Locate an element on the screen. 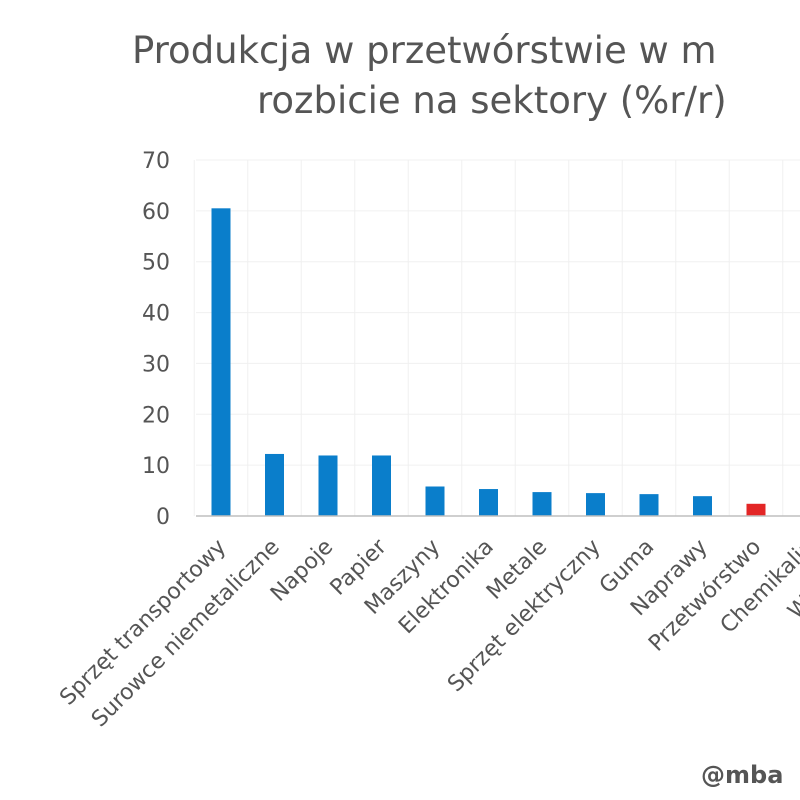 The height and width of the screenshot is (800, 800). y-tick-label: 50 is located at coordinates (156, 263).